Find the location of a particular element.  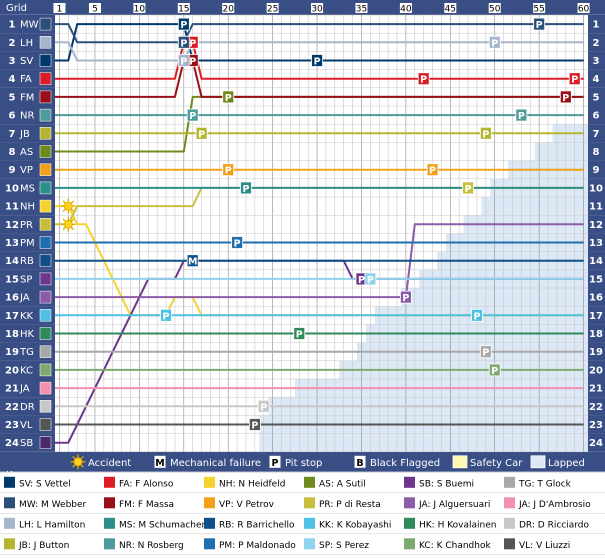

finish-position-number: 7 is located at coordinates (596, 134).